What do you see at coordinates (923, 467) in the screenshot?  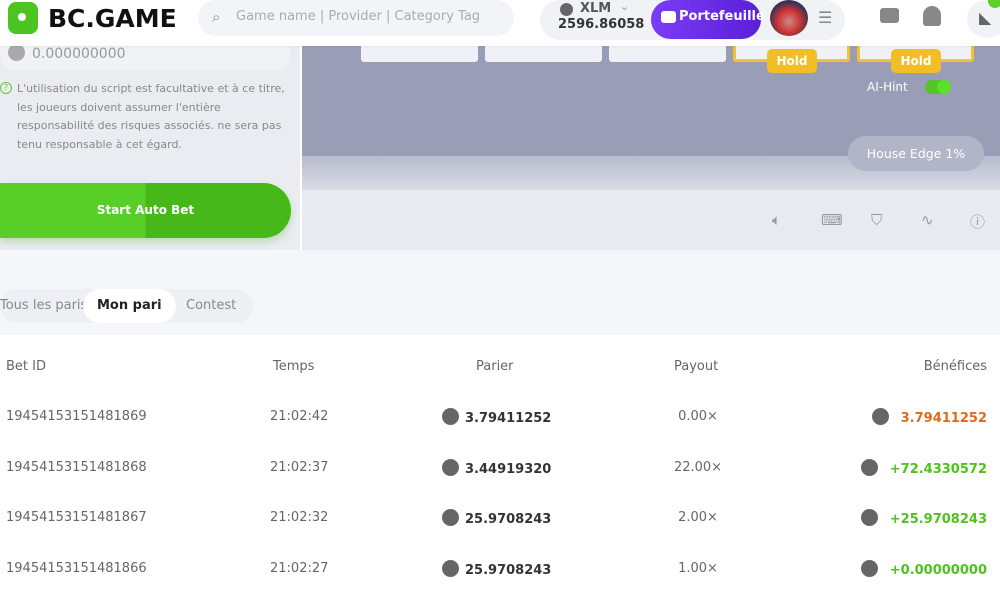 I see `bet-profit: +72.4330572` at bounding box center [923, 467].